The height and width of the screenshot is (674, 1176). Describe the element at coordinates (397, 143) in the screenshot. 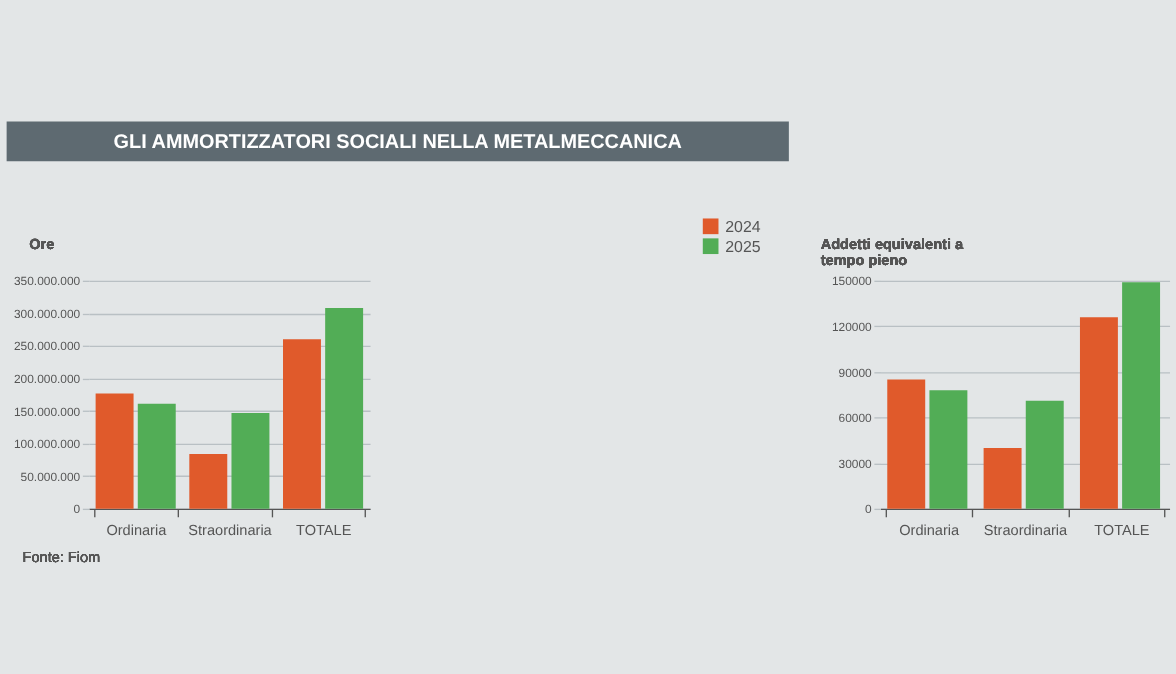

I see `chart-title: GLI AMMORTIZZATORI SOCIALI NELLA METALMECCANICA` at that location.